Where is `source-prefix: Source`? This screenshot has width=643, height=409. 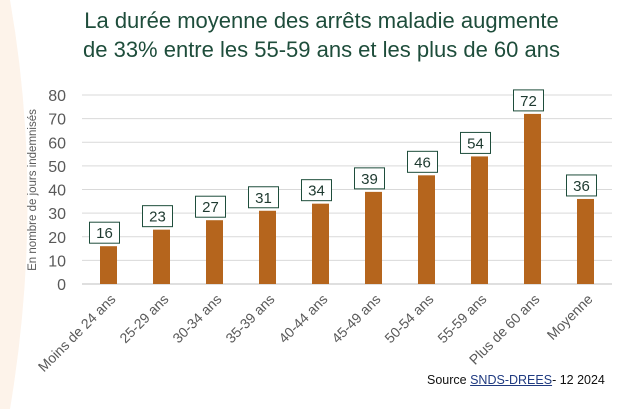
source-prefix: Source is located at coordinates (449, 380).